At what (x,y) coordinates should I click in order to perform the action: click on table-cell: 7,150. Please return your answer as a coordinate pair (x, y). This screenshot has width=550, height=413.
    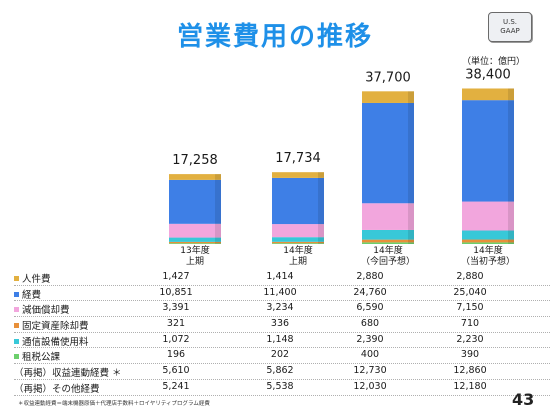
    Looking at the image, I should click on (470, 308).